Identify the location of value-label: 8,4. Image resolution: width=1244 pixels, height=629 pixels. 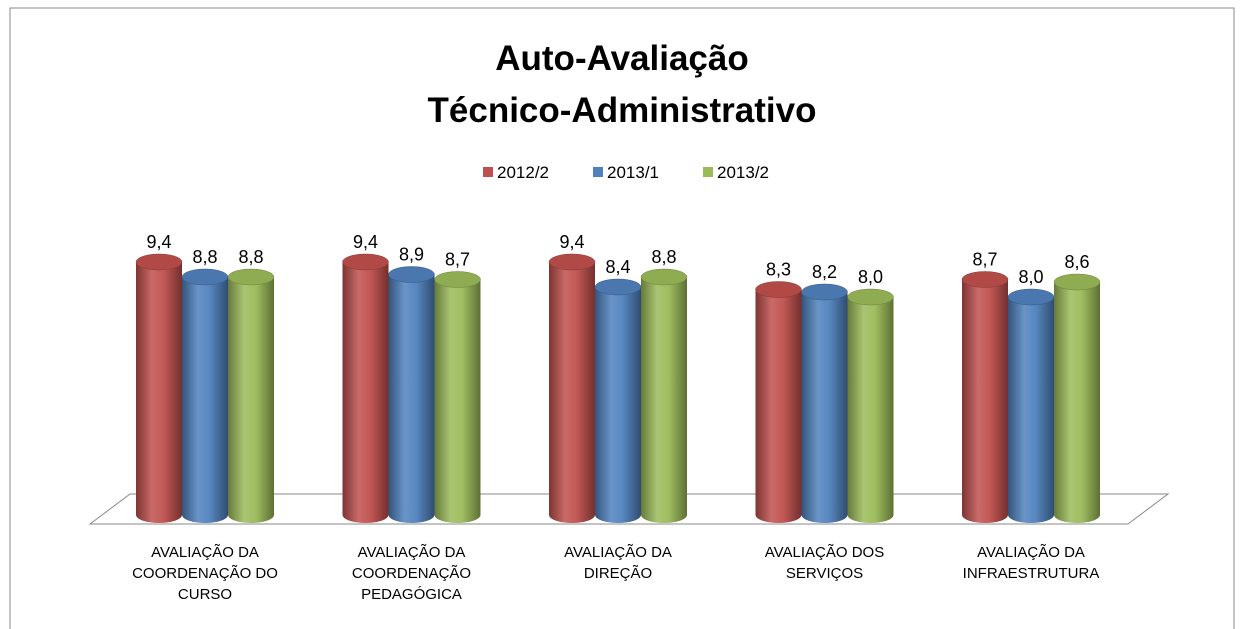
(617, 267).